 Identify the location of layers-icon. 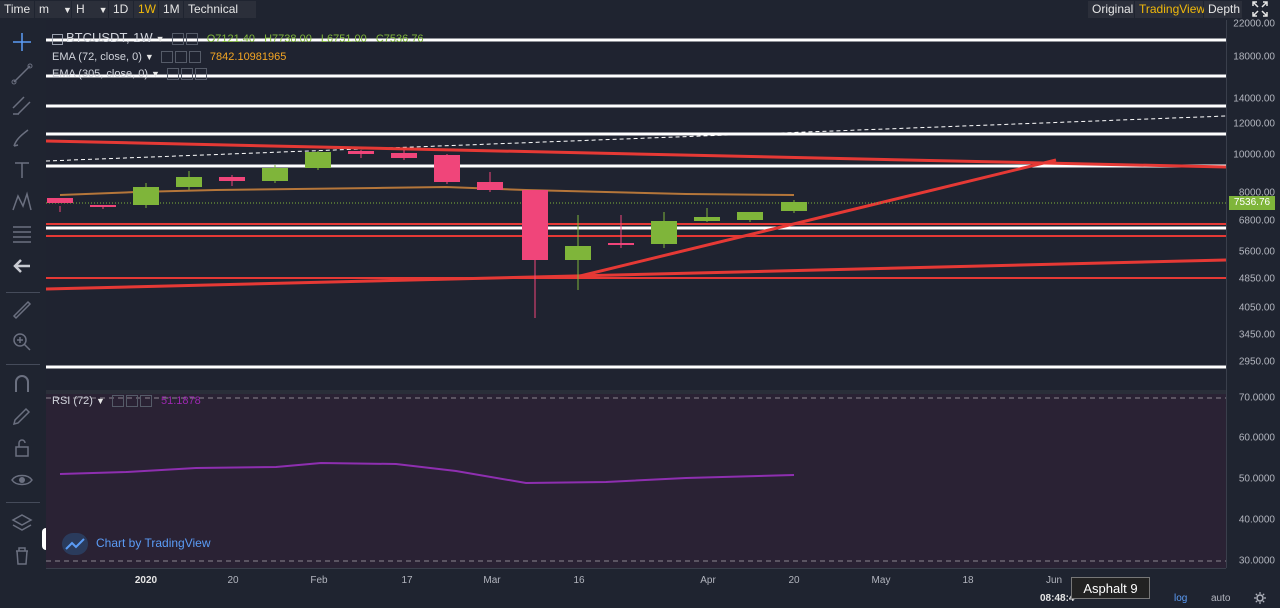
(22, 524).